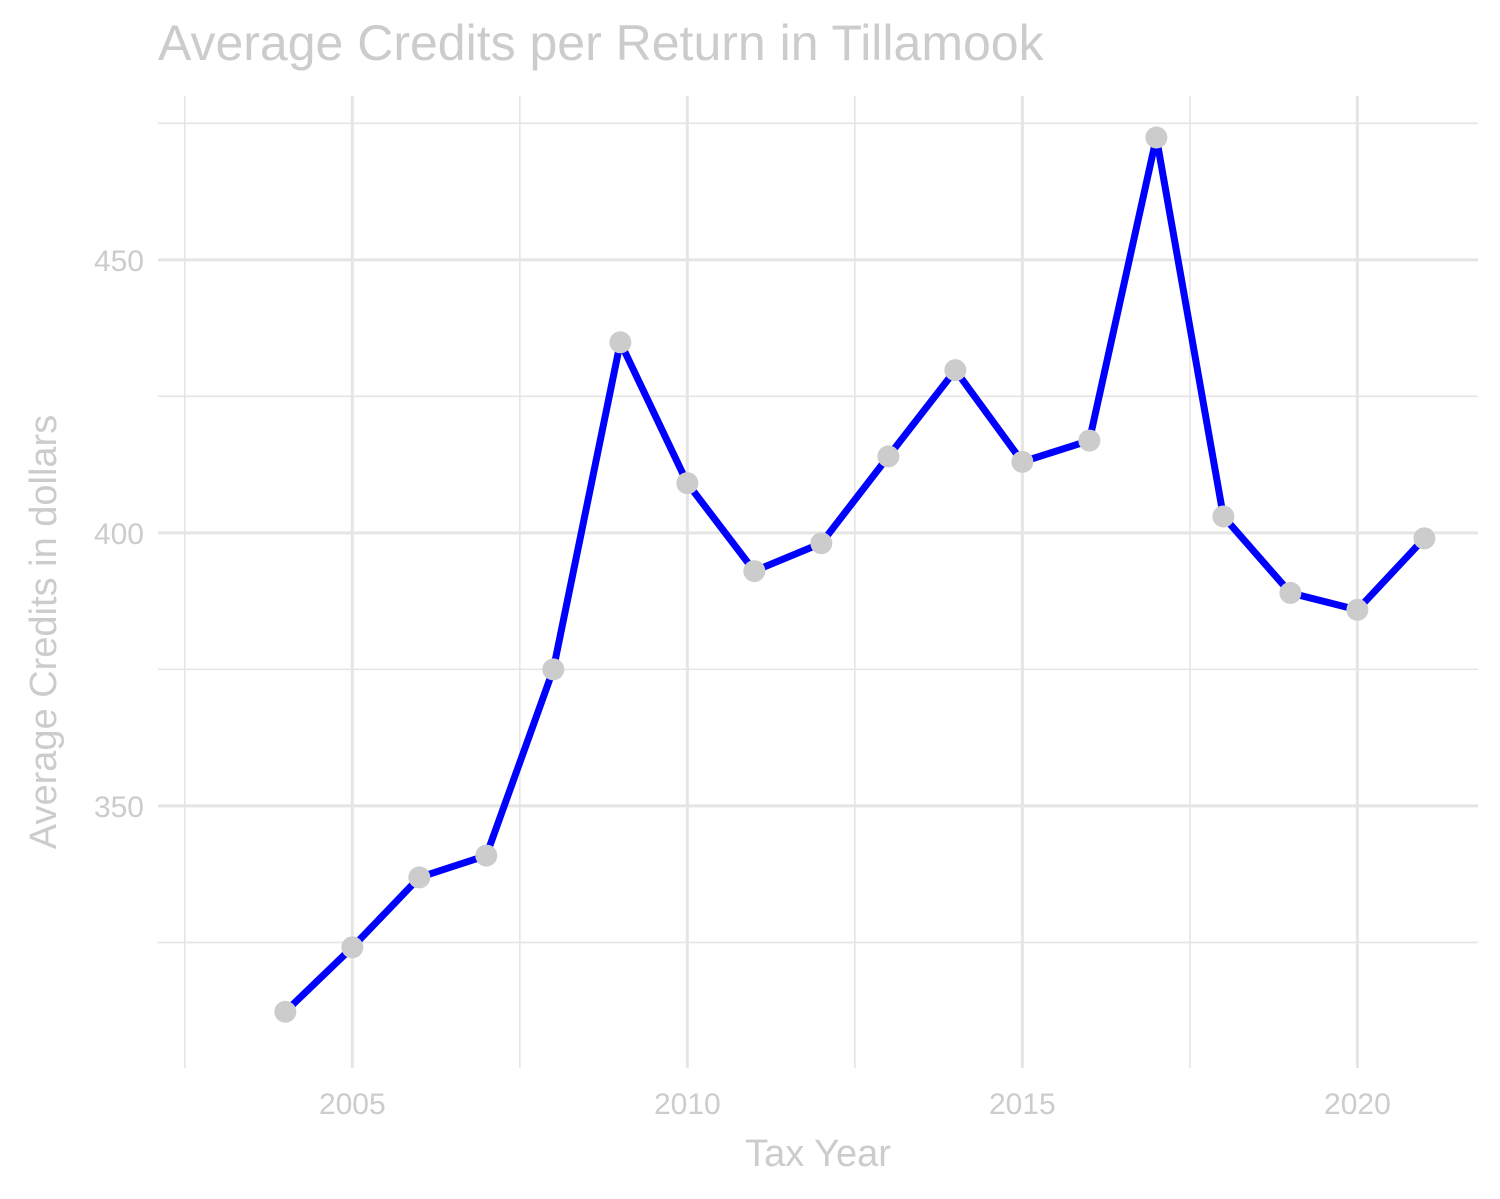 The width and height of the screenshot is (1500, 1199). I want to click on y-tick-label: 400, so click(119, 534).